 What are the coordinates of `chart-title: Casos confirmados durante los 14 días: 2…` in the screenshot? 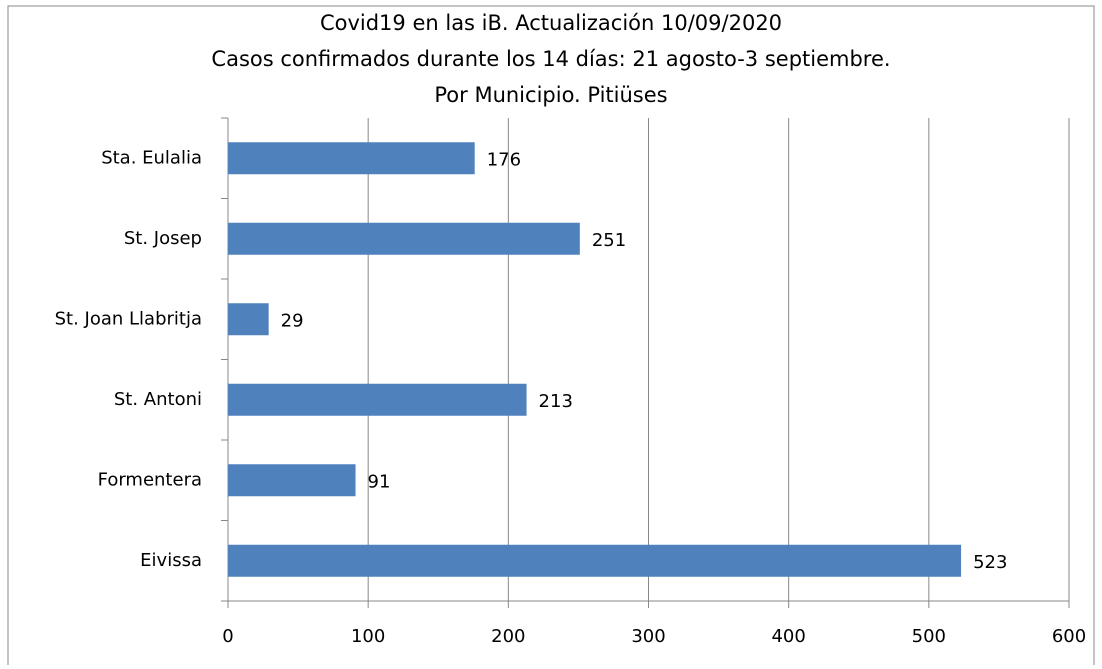 It's located at (550, 59).